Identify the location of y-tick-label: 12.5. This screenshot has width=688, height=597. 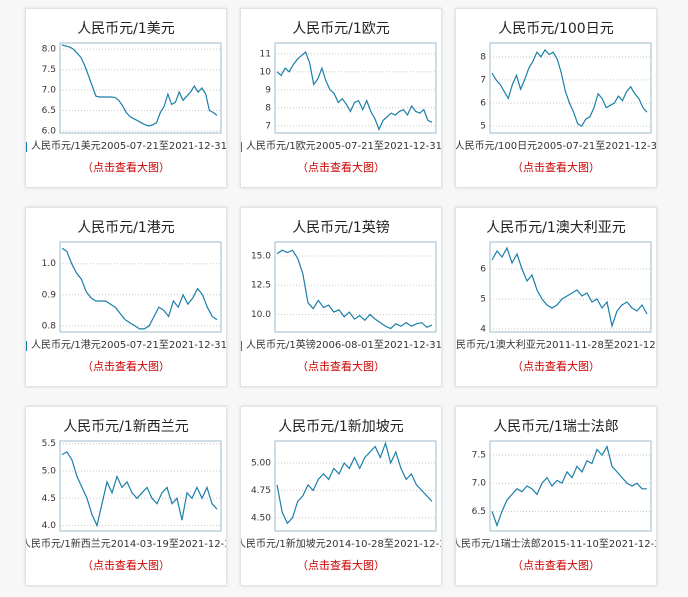
(261, 286).